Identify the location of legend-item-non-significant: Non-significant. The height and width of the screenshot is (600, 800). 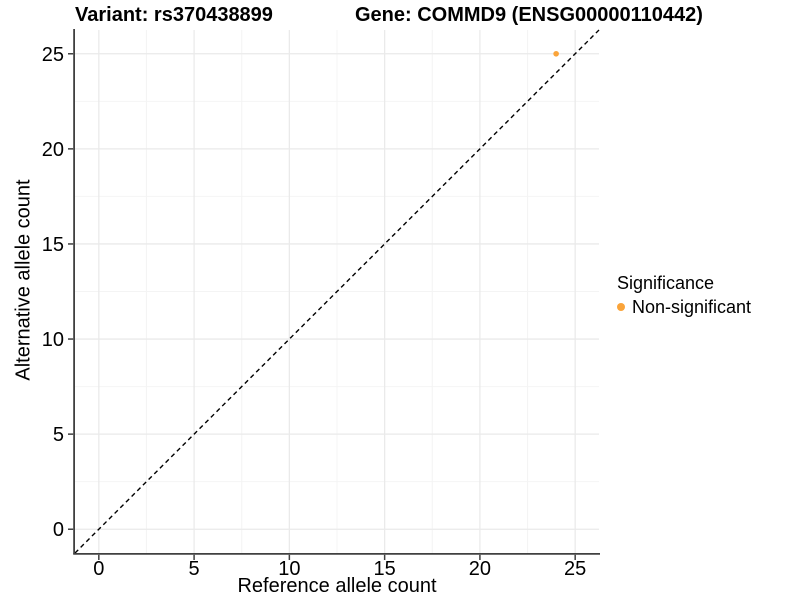
(684, 307).